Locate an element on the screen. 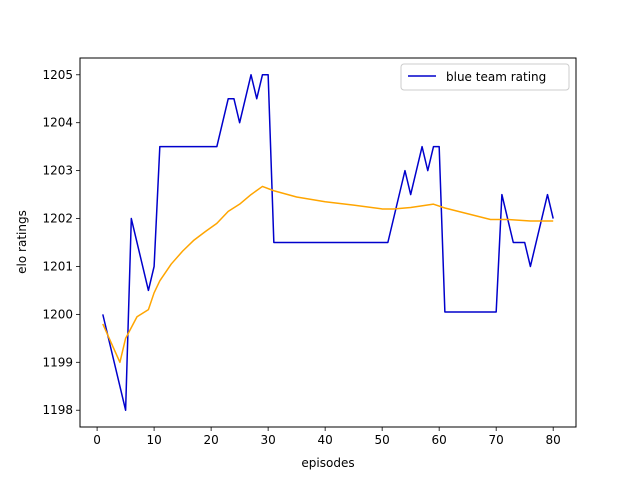 This screenshot has height=480, width=640. legend-box is located at coordinates (485, 77).